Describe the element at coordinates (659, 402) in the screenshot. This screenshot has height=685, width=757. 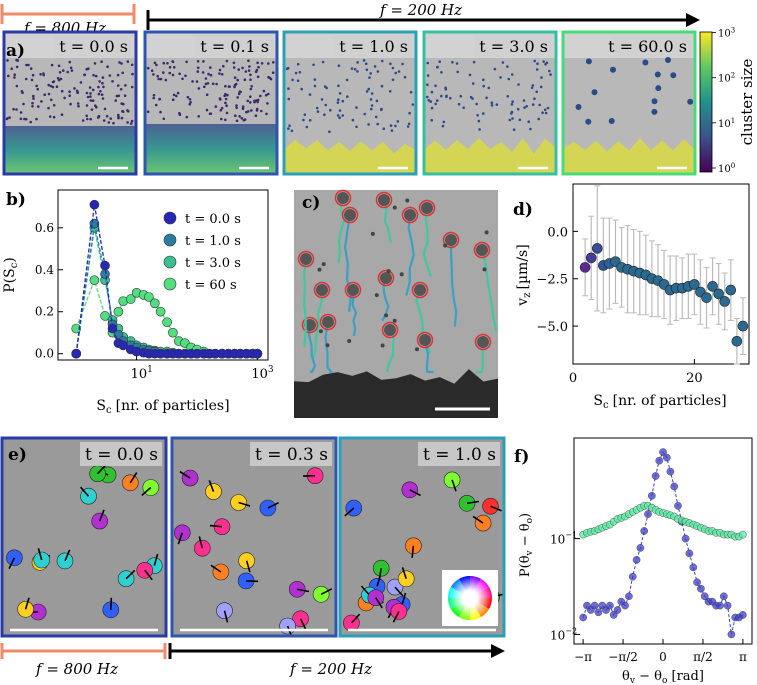
I see `panel-d-xlabel: Sc [nr. of particles]` at that location.